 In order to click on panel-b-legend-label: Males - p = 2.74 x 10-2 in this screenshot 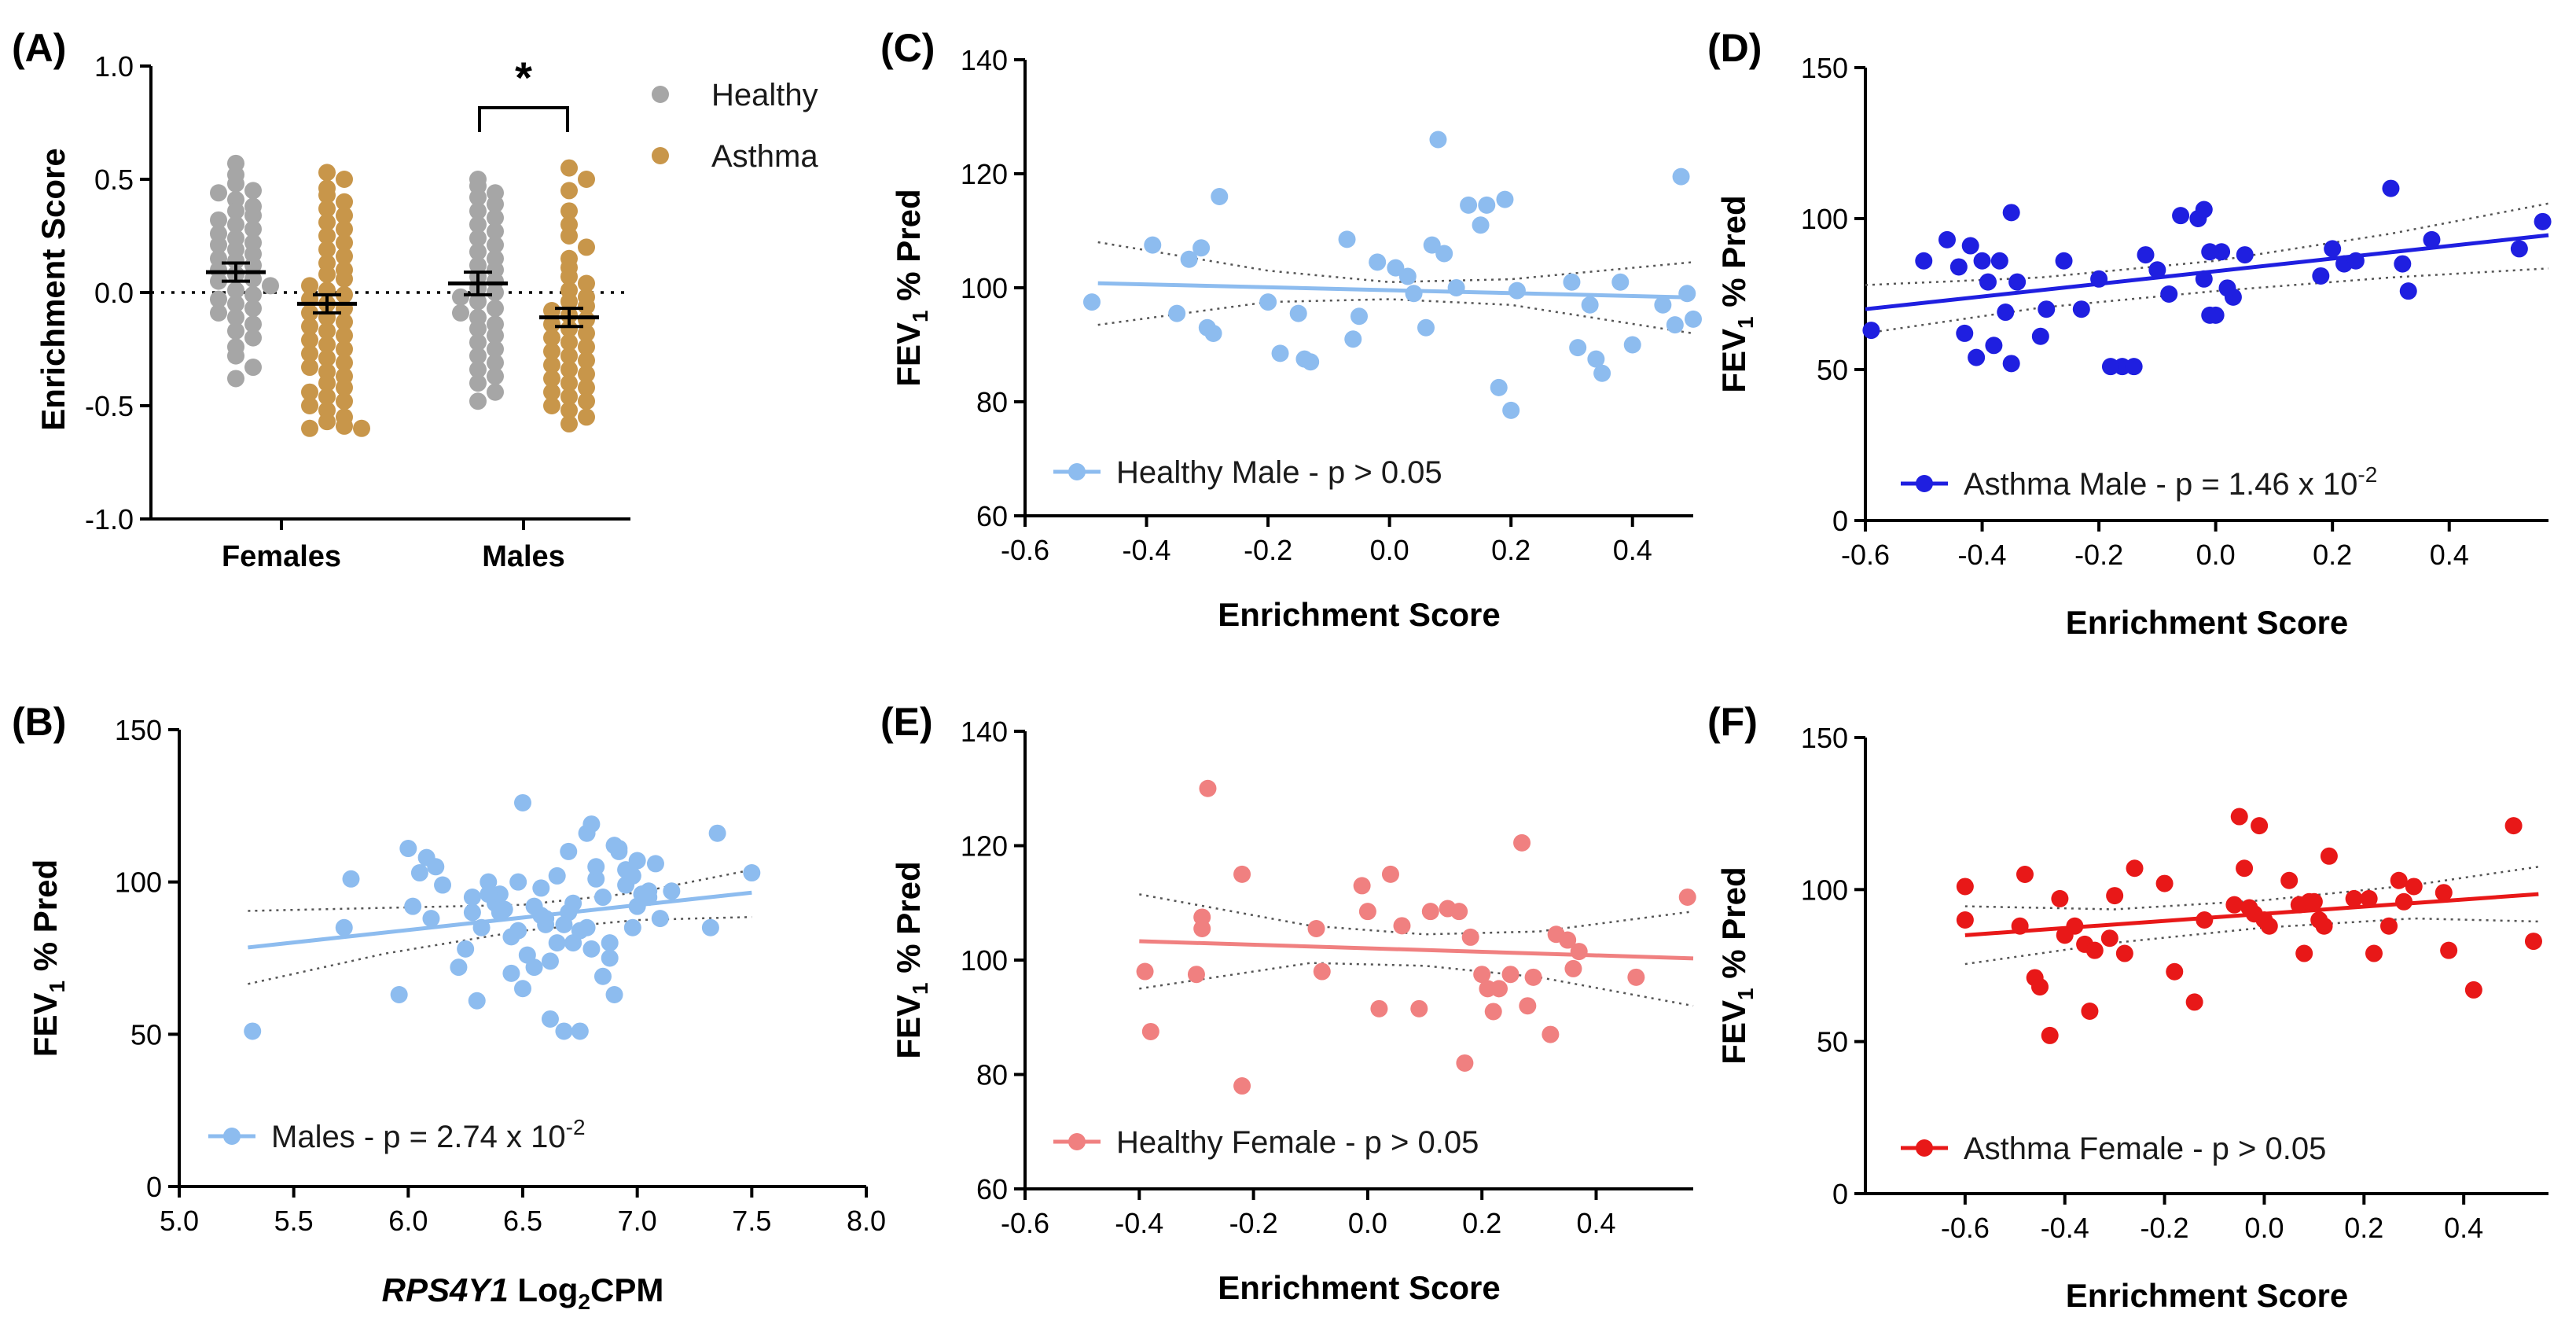, I will do `click(428, 1134)`.